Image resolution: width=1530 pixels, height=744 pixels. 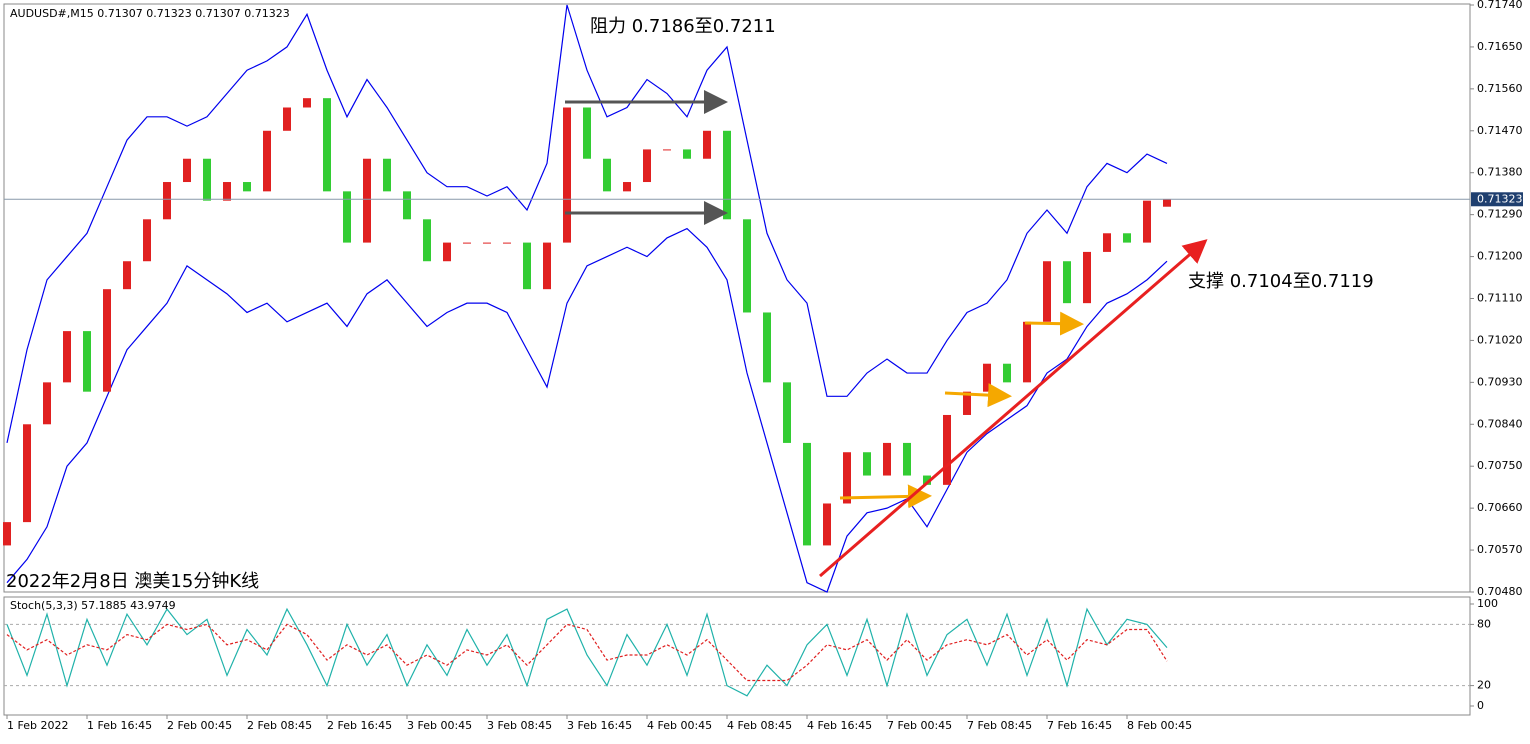 What do you see at coordinates (1500, 46) in the screenshot?
I see `y-tick-label: 0.71650` at bounding box center [1500, 46].